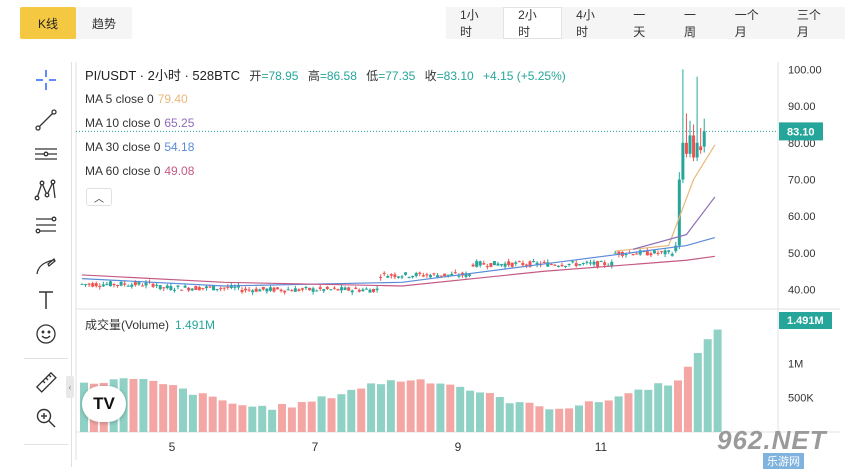  What do you see at coordinates (172, 447) in the screenshot?
I see `time-tick-label: 5` at bounding box center [172, 447].